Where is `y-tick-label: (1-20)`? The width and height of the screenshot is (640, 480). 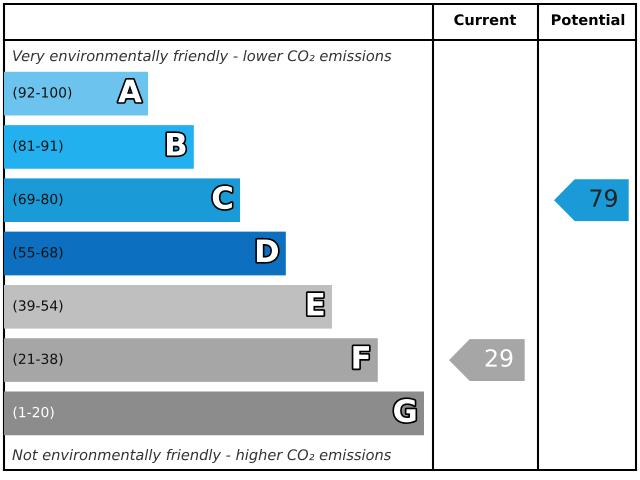
y-tick-label: (1-20) is located at coordinates (34, 413).